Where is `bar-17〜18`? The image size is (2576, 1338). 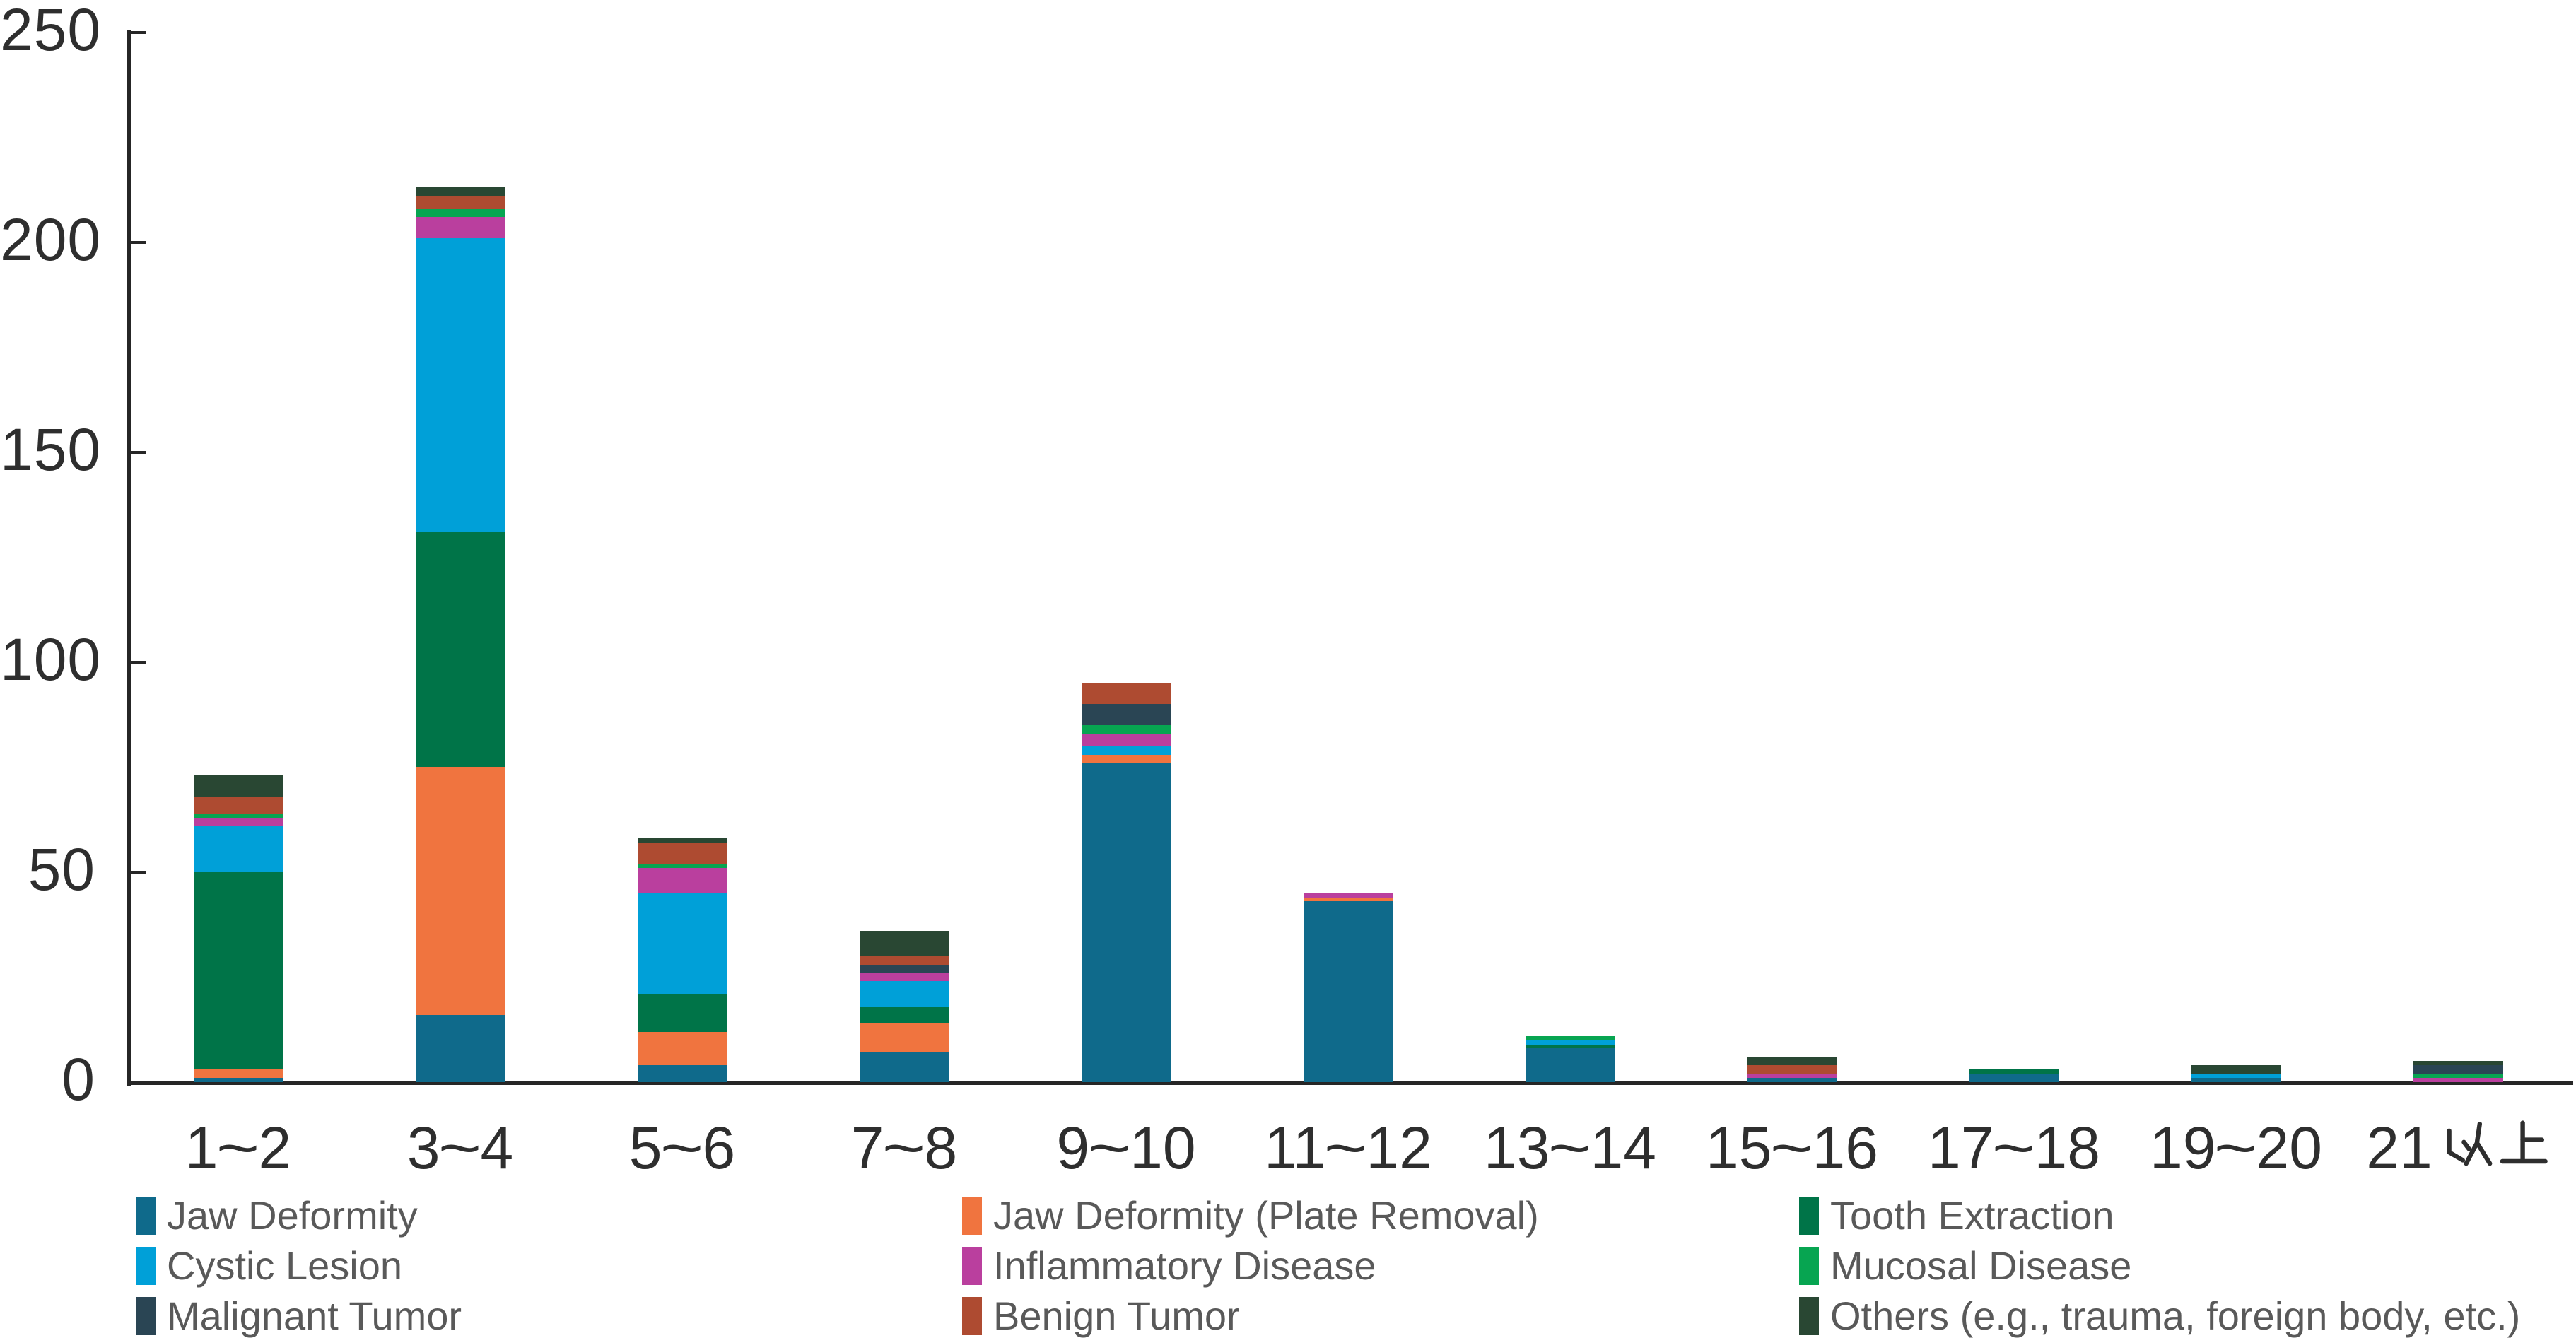
bar-17〜18 is located at coordinates (2014, 541).